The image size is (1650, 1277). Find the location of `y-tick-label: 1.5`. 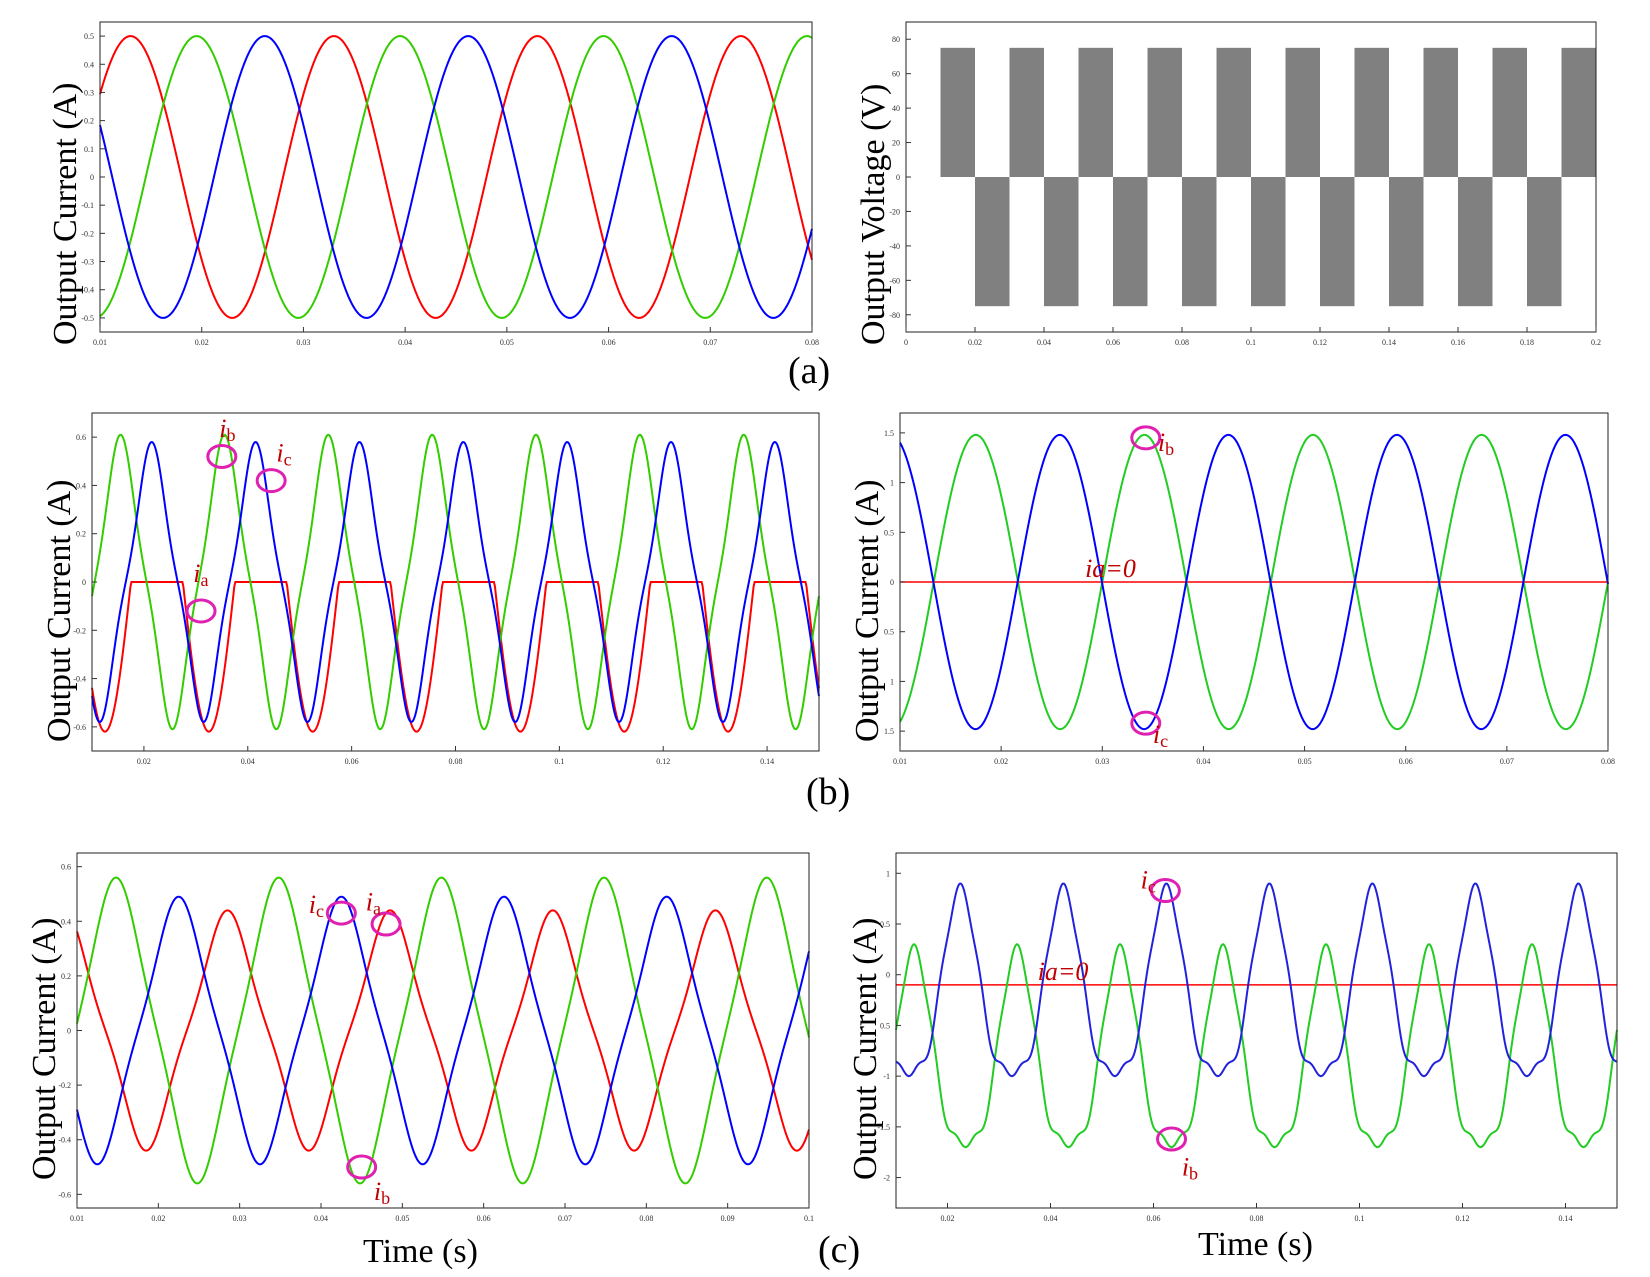

y-tick-label: 1.5 is located at coordinates (889, 433).